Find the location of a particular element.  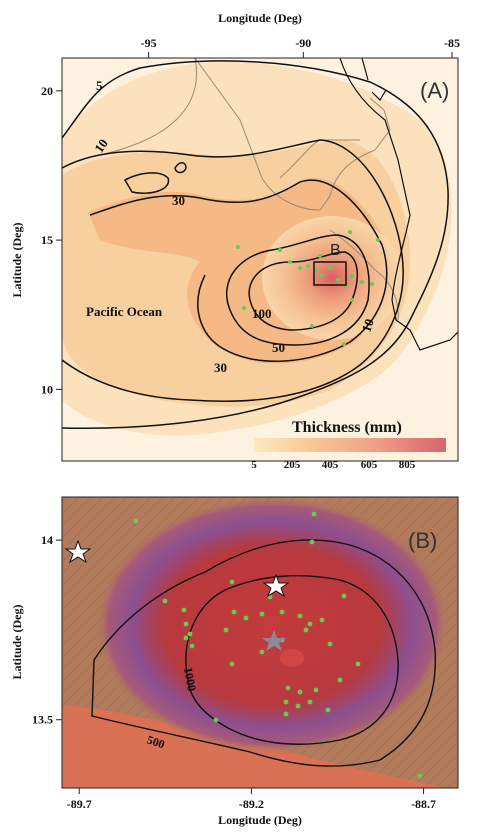

tick-label: -89.7 is located at coordinates (79, 804).